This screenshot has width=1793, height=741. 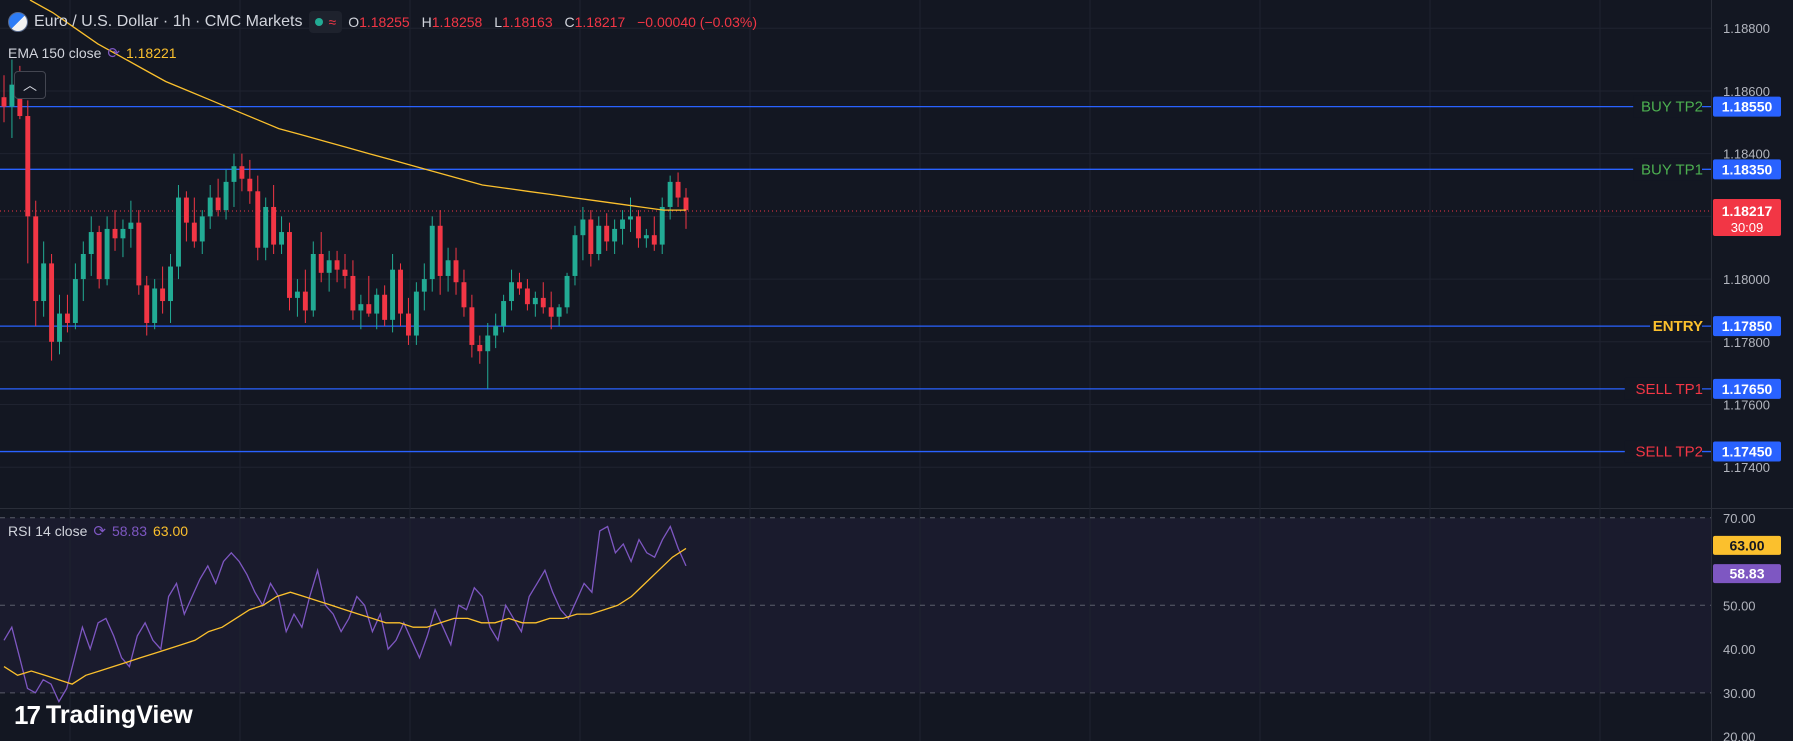 What do you see at coordinates (527, 22) in the screenshot?
I see `low-value: 1.18163` at bounding box center [527, 22].